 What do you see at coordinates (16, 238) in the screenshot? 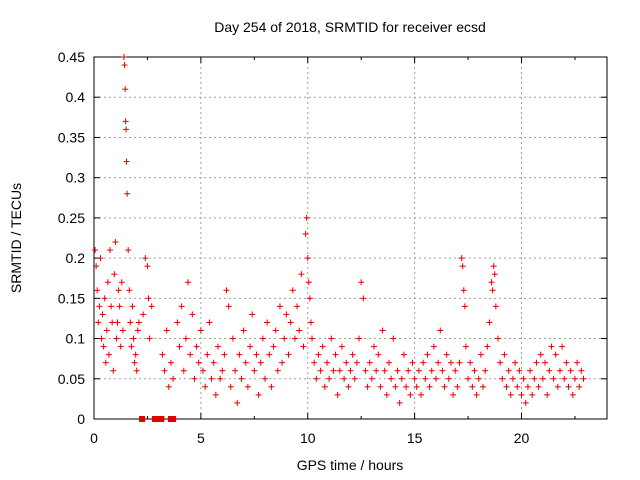
I see `y-axis-label: SRMTID / TECUs` at bounding box center [16, 238].